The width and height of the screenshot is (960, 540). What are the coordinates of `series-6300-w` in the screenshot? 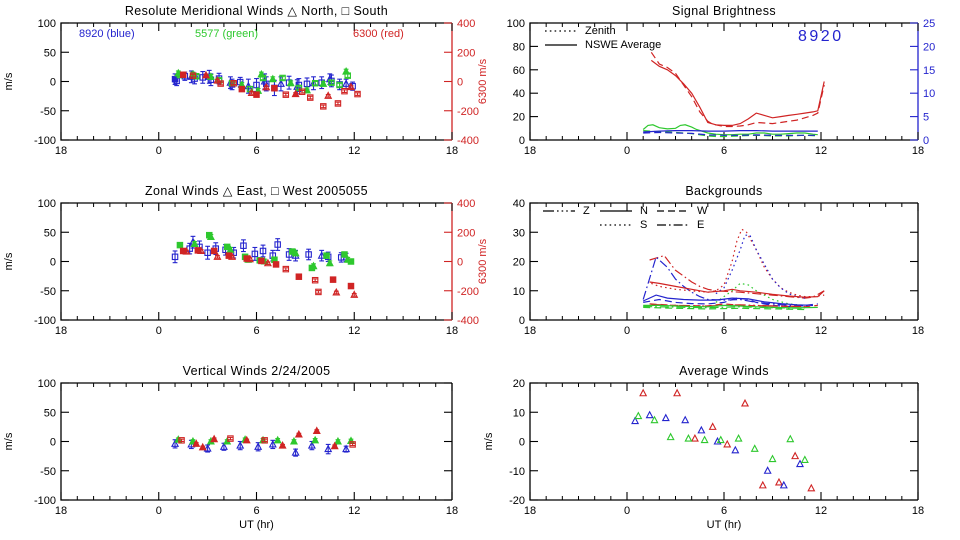 It's located at (733, 305).